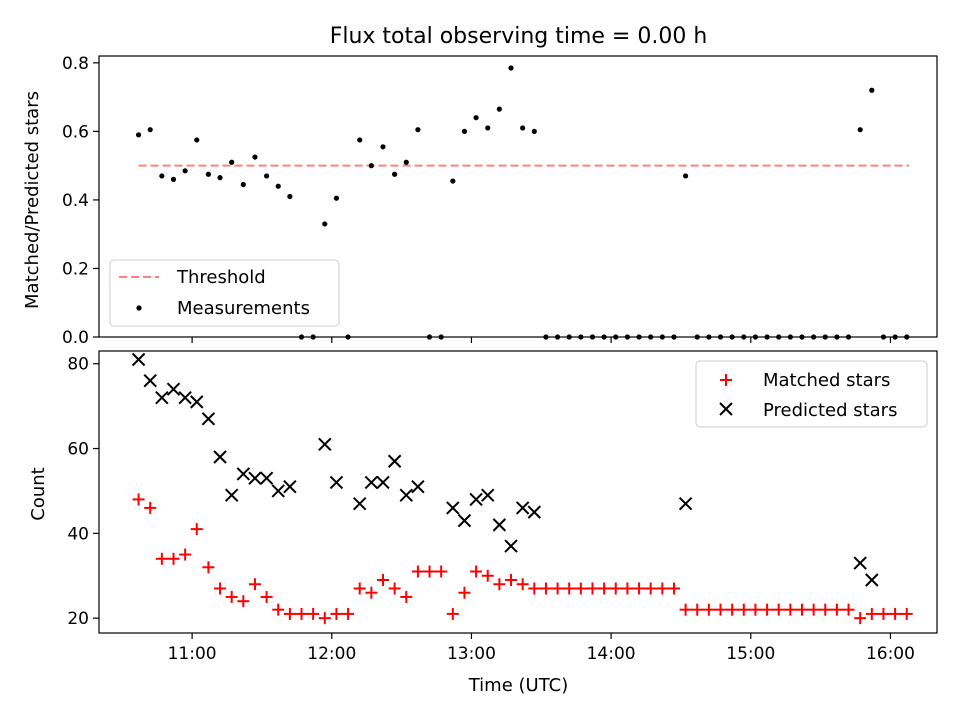 This screenshot has height=720, width=960. Describe the element at coordinates (331, 654) in the screenshot. I see `x-tick-label: 12:00` at that location.